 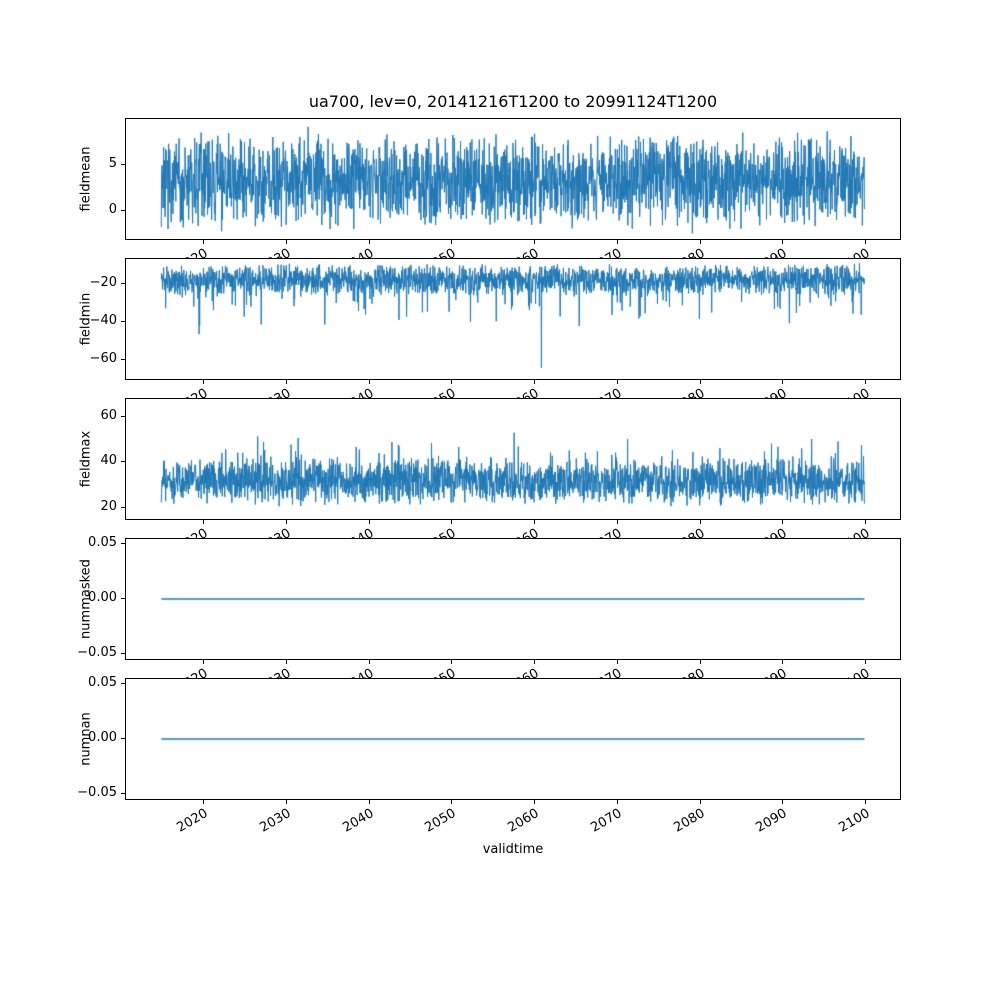 I want to click on x-axis-label: validtime, so click(x=513, y=849).